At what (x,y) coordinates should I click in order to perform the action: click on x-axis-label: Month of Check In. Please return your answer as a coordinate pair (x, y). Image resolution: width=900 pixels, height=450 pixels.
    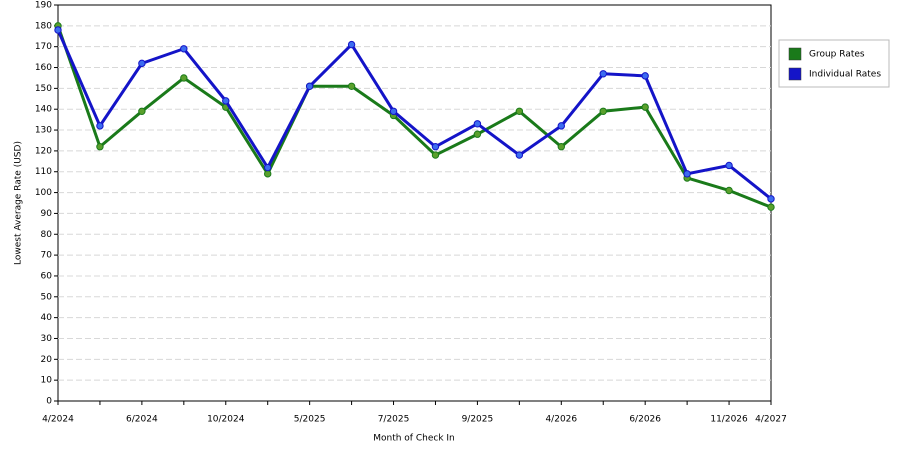
    Looking at the image, I should click on (414, 439).